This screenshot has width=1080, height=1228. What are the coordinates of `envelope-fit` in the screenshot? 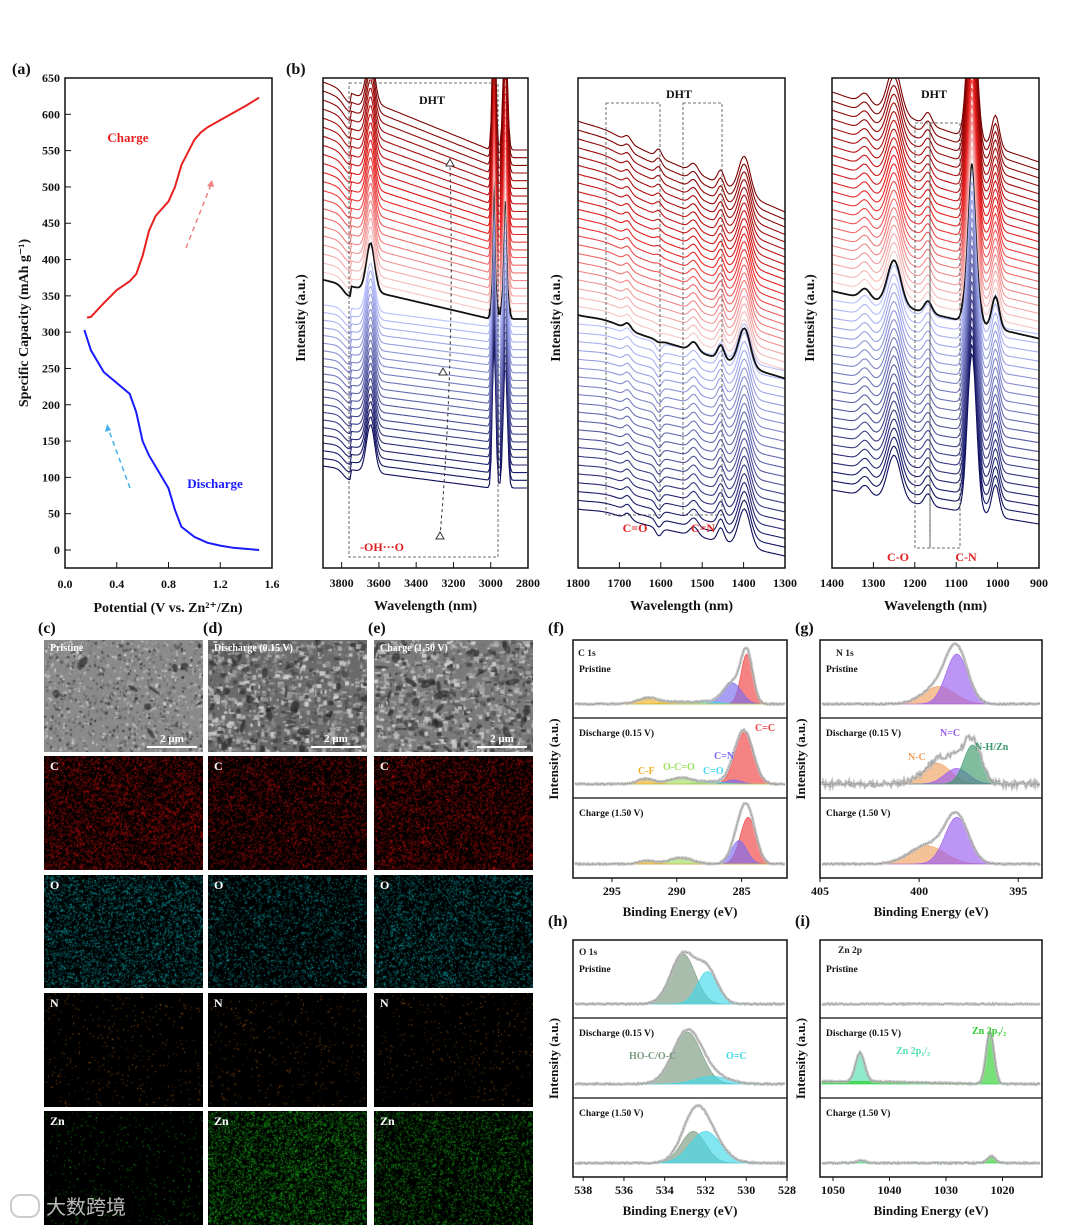 It's located at (931, 1004).